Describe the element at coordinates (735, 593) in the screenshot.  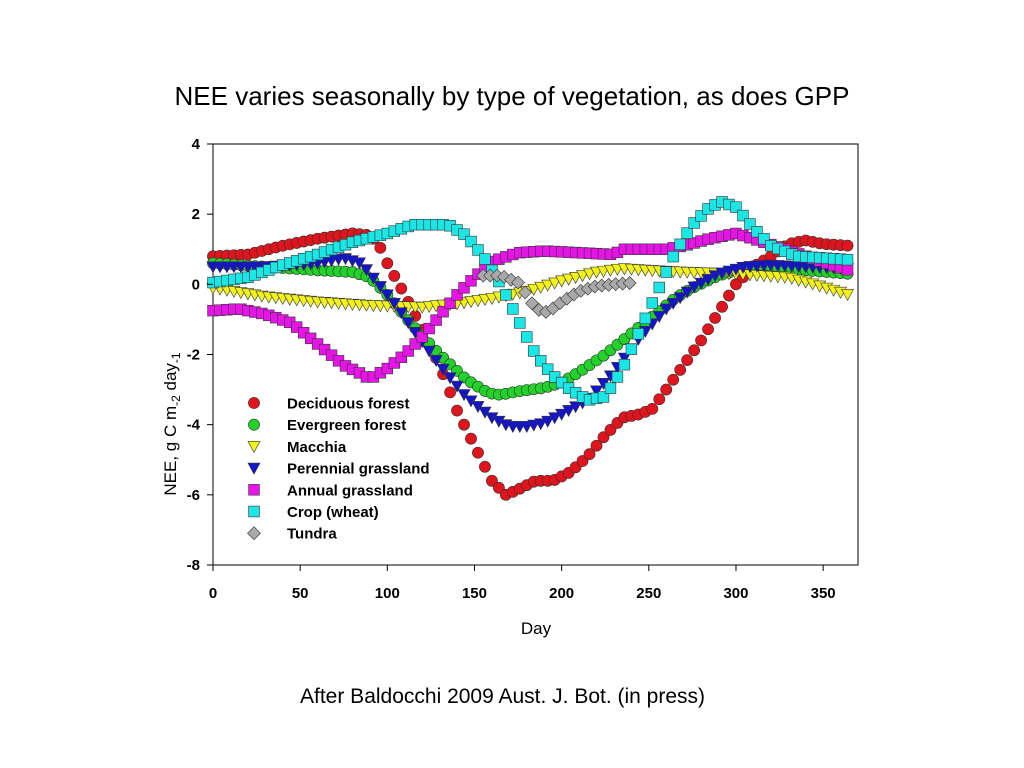
I see `x-tick-label: 300` at that location.